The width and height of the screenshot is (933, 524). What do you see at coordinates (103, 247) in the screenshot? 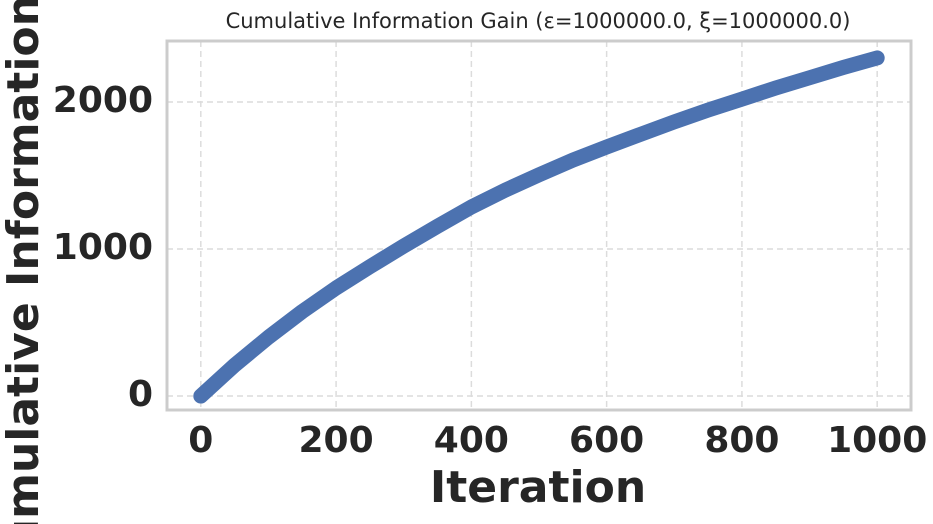
I see `y-tick-label: 1000` at bounding box center [103, 247].